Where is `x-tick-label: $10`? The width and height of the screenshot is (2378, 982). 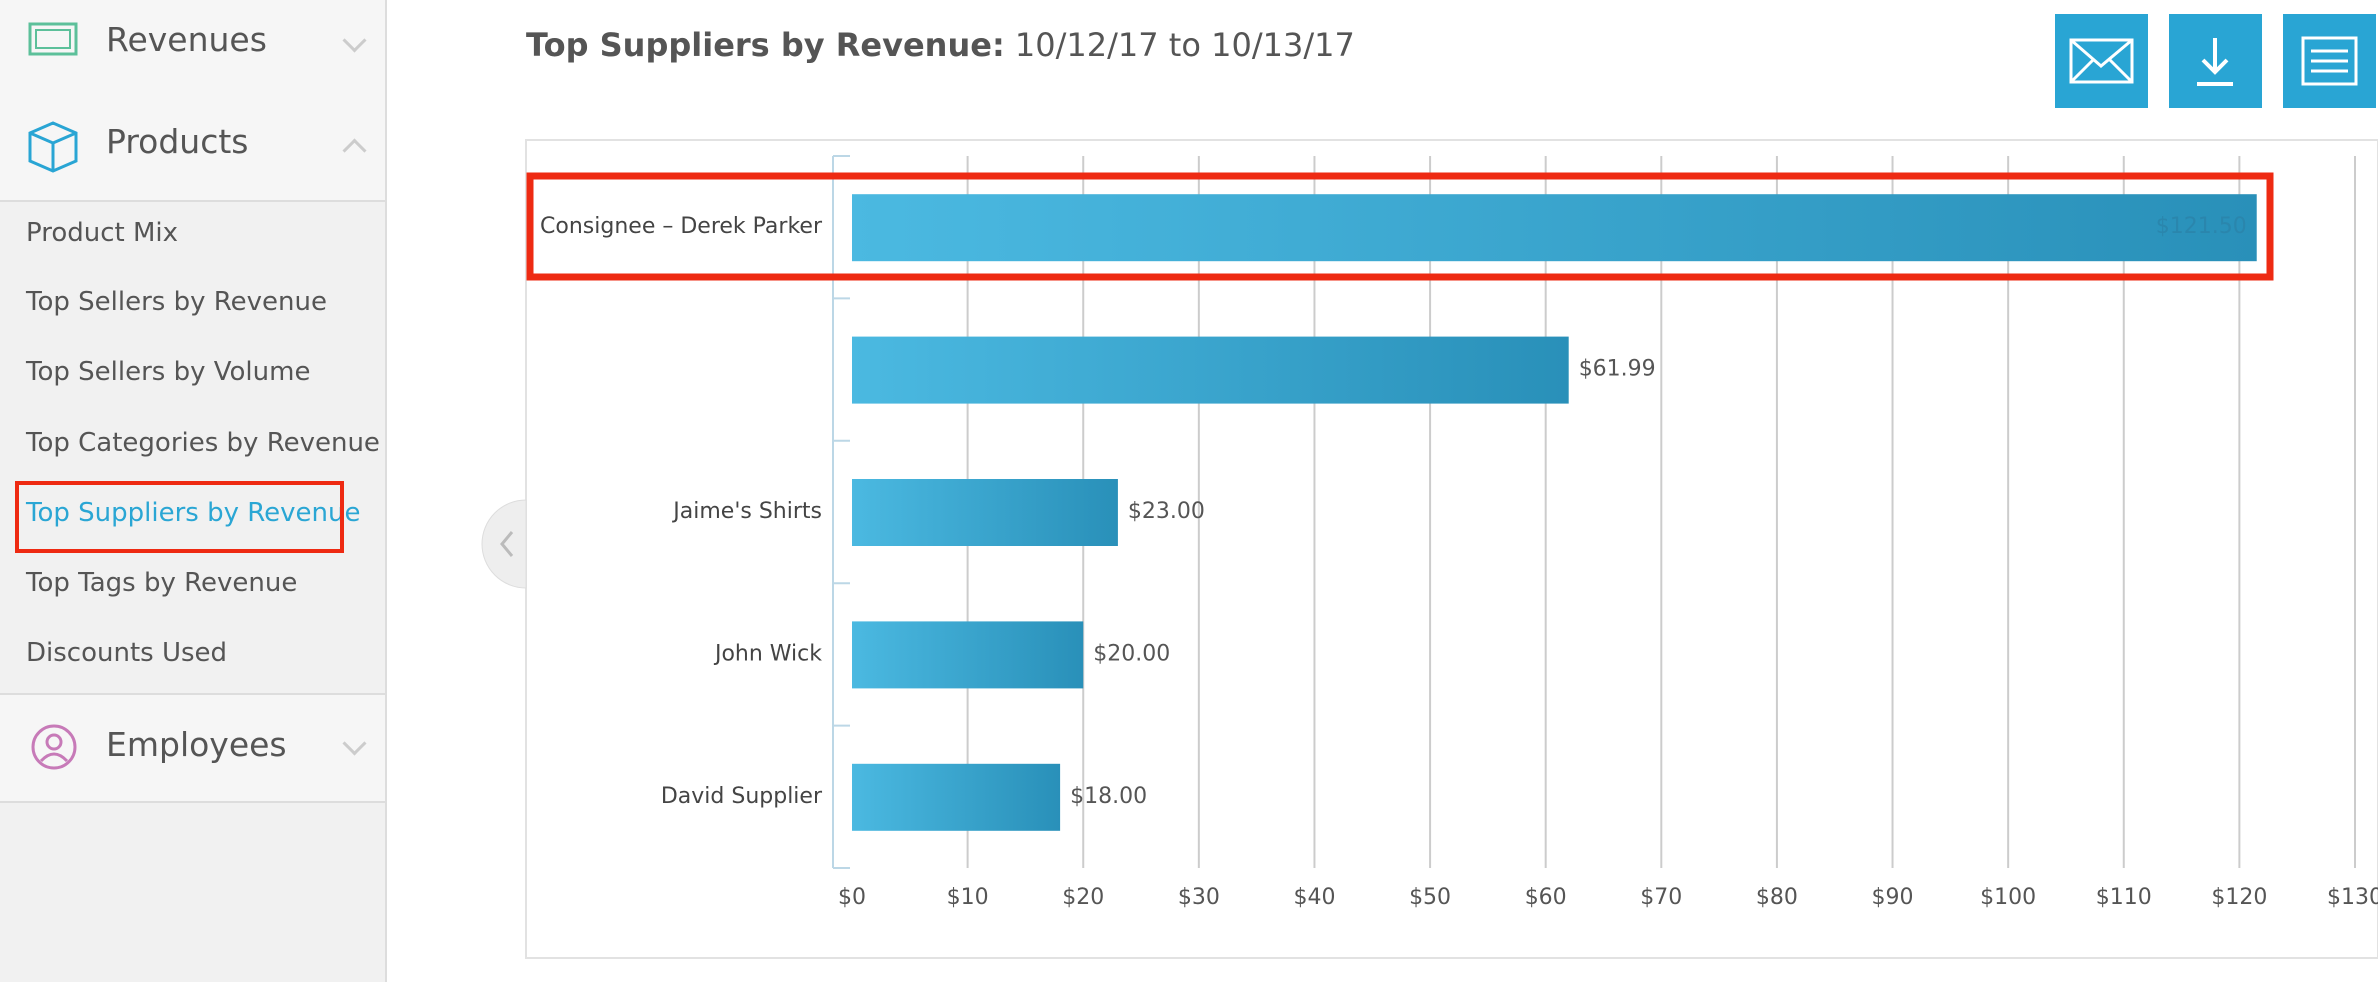
x-tick-label: $10 is located at coordinates (968, 897).